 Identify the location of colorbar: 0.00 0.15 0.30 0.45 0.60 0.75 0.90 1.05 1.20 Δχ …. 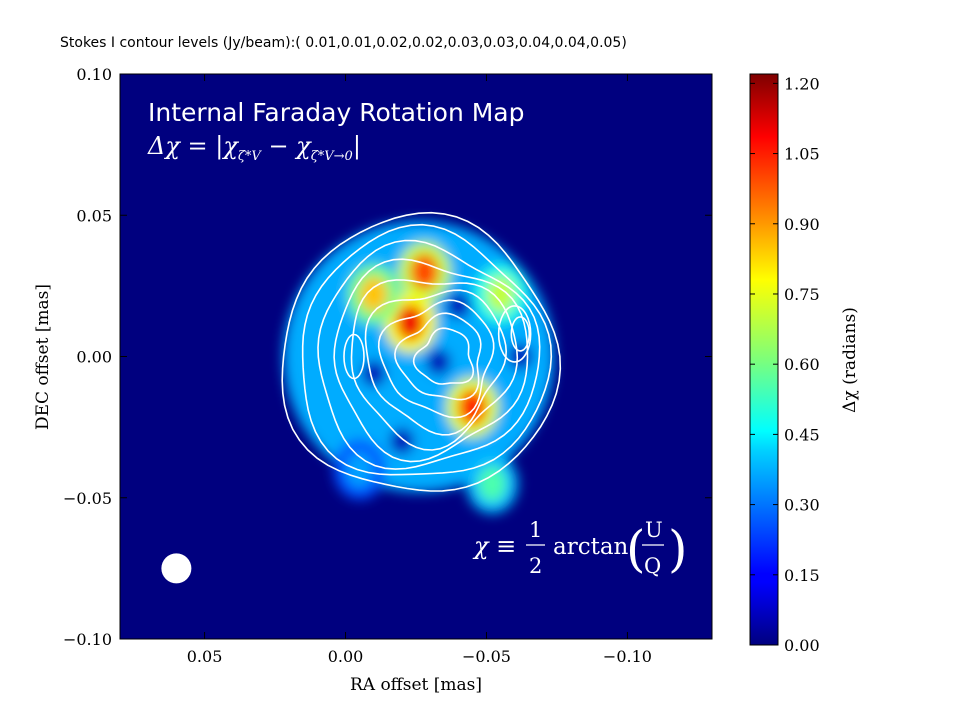
(804, 364).